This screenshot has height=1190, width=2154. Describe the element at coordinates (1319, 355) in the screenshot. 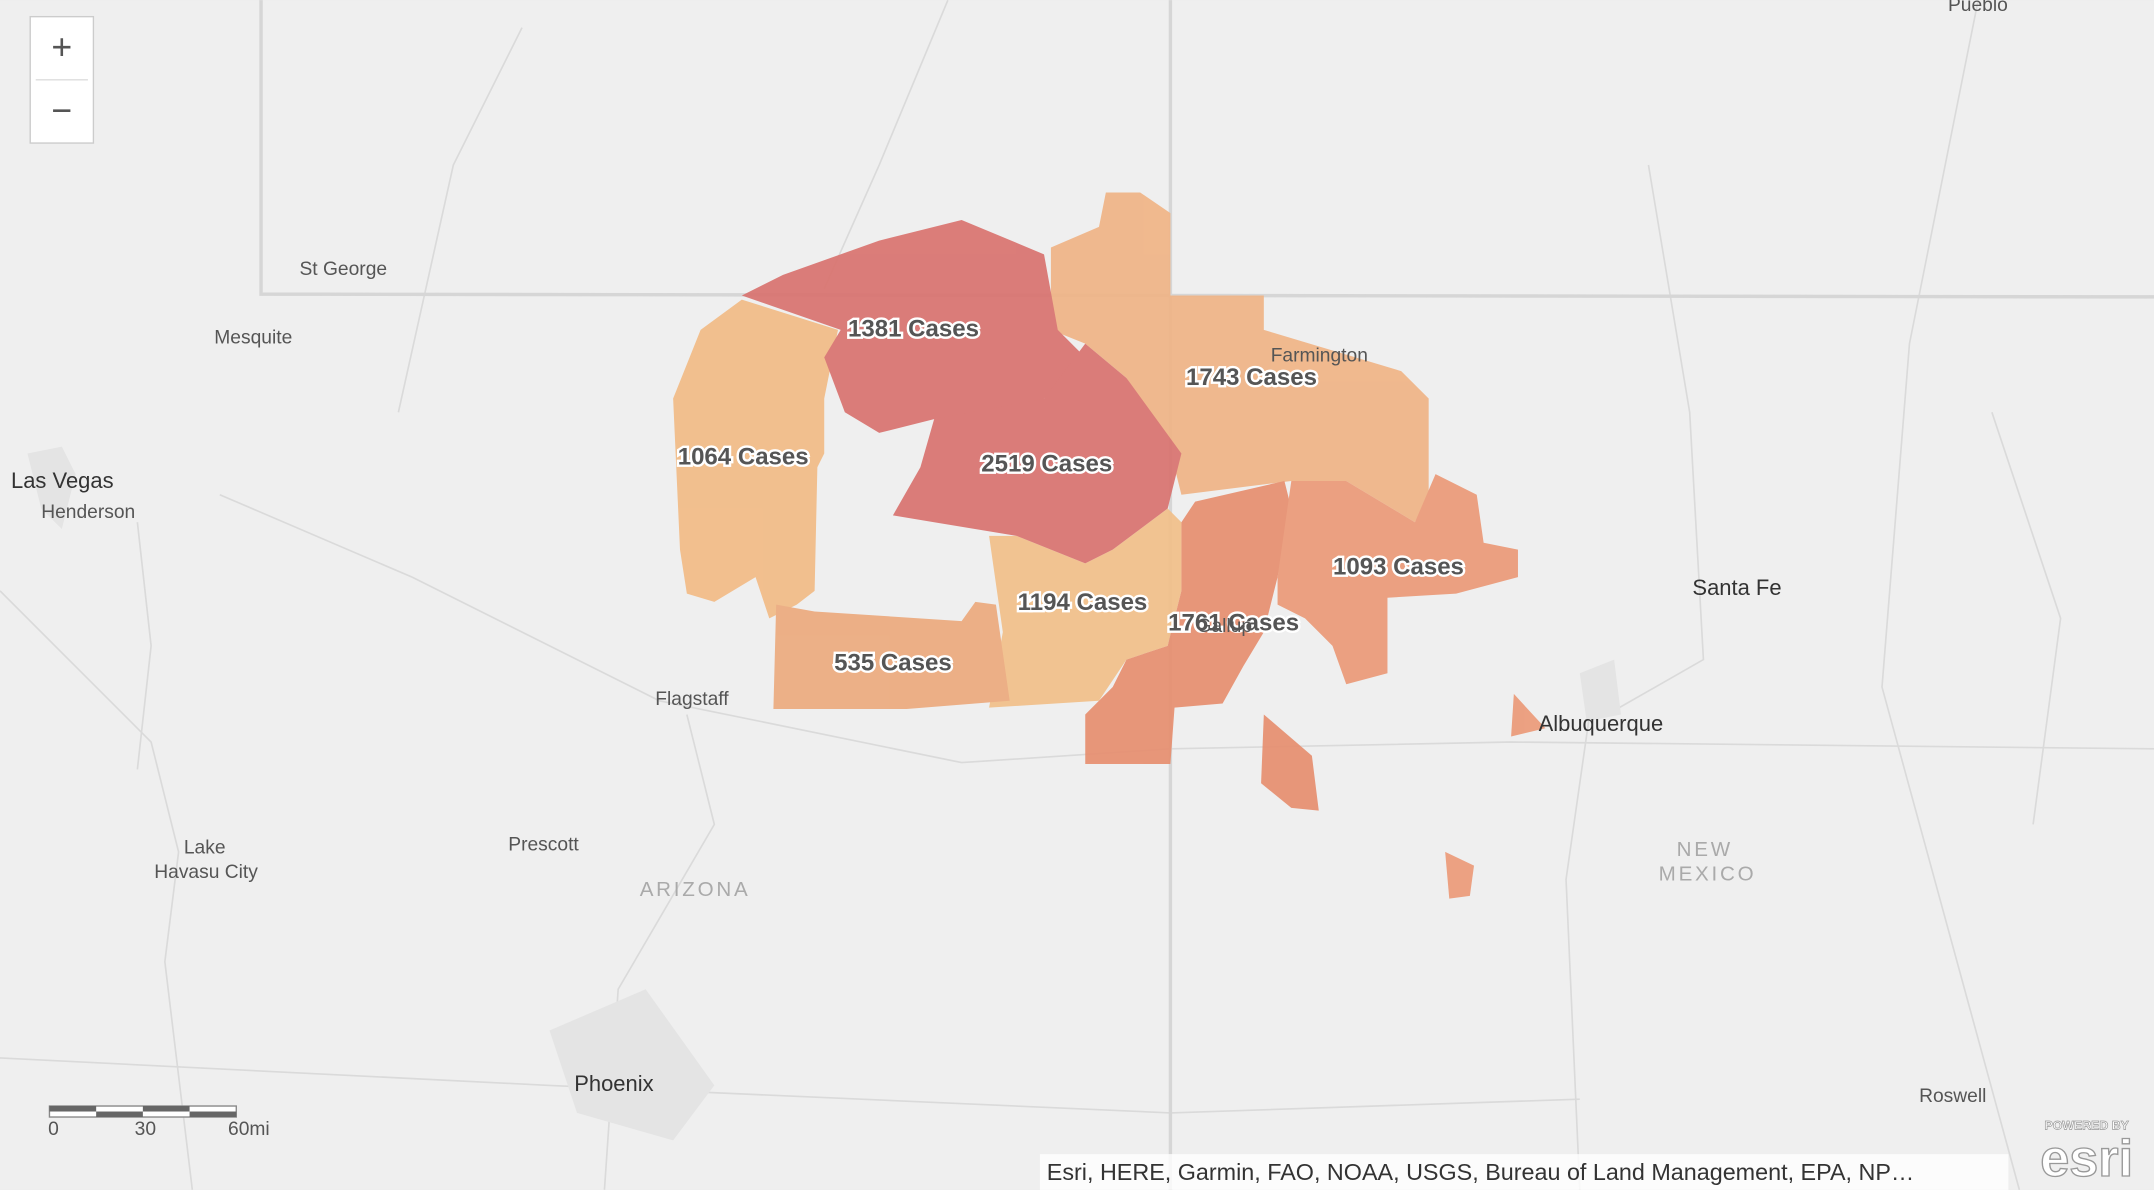

I see `place-label: Farmington` at that location.